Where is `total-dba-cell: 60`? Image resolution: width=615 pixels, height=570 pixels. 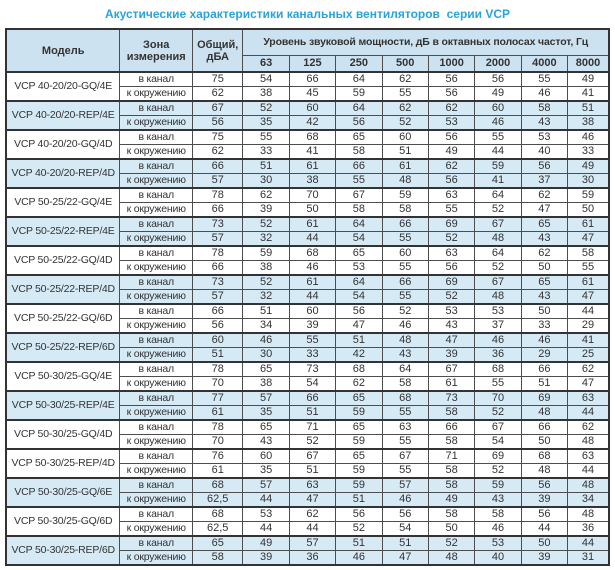
total-dba-cell: 60 is located at coordinates (217, 340).